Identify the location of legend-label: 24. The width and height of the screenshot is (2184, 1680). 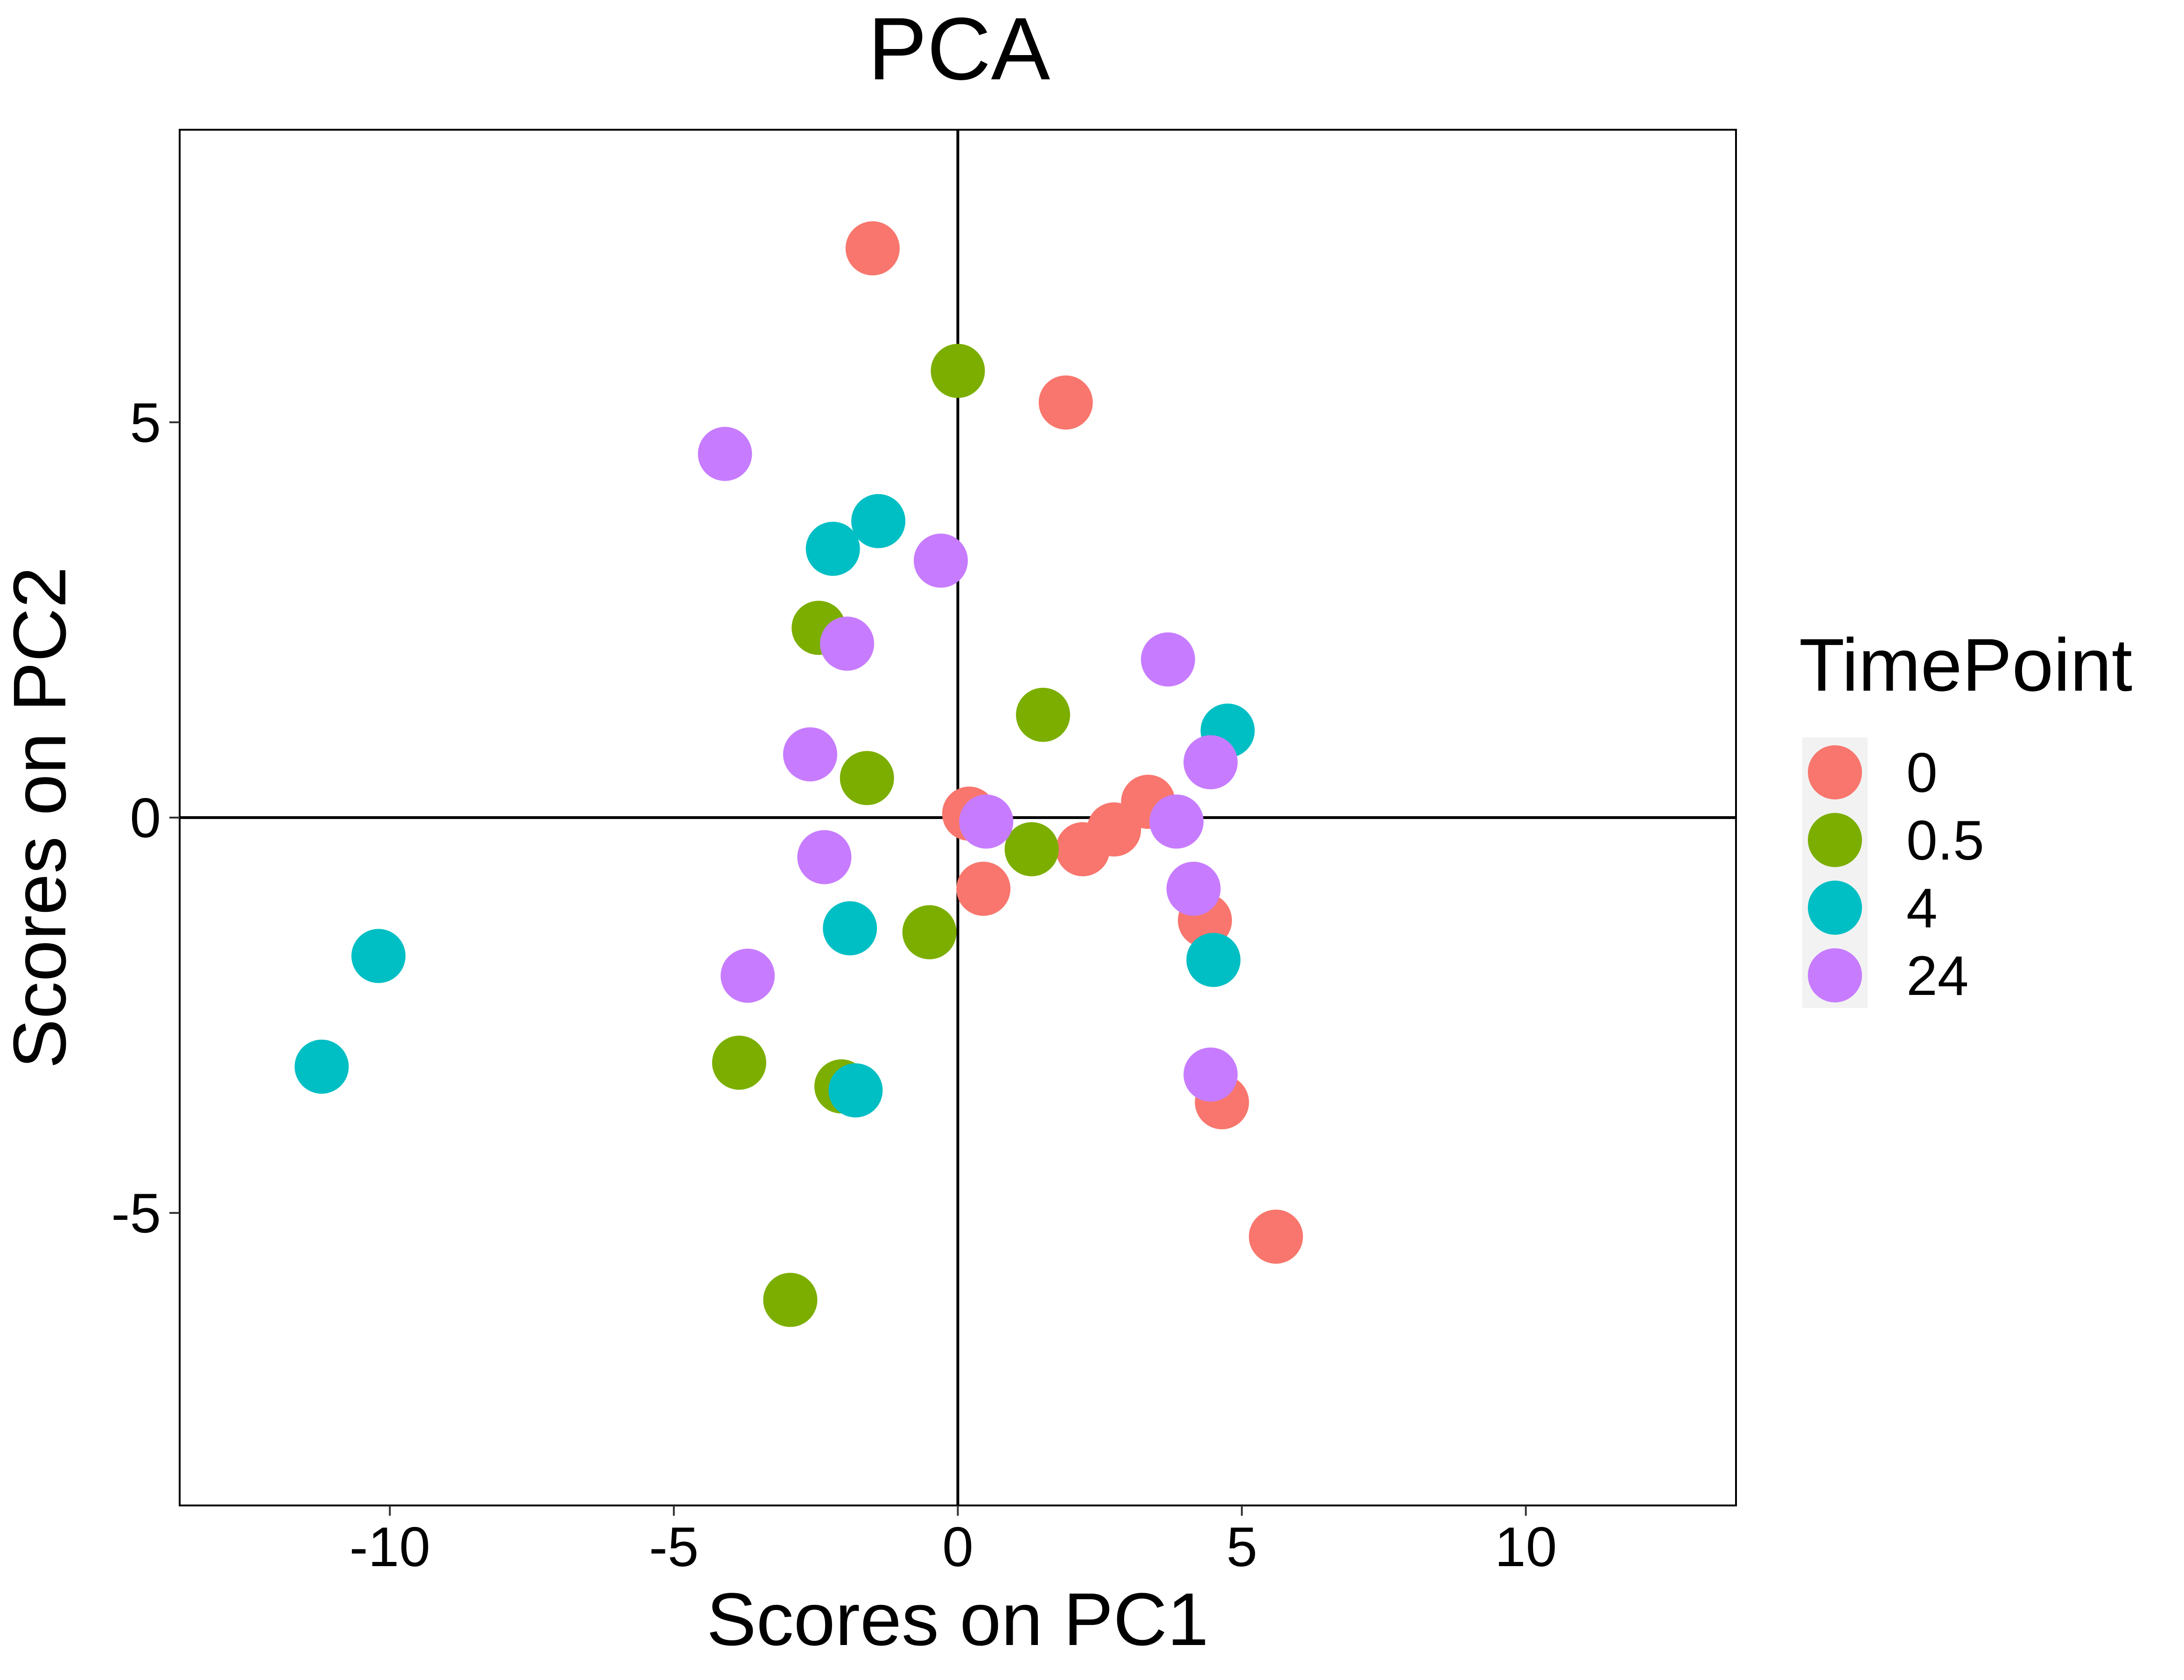
(1937, 976).